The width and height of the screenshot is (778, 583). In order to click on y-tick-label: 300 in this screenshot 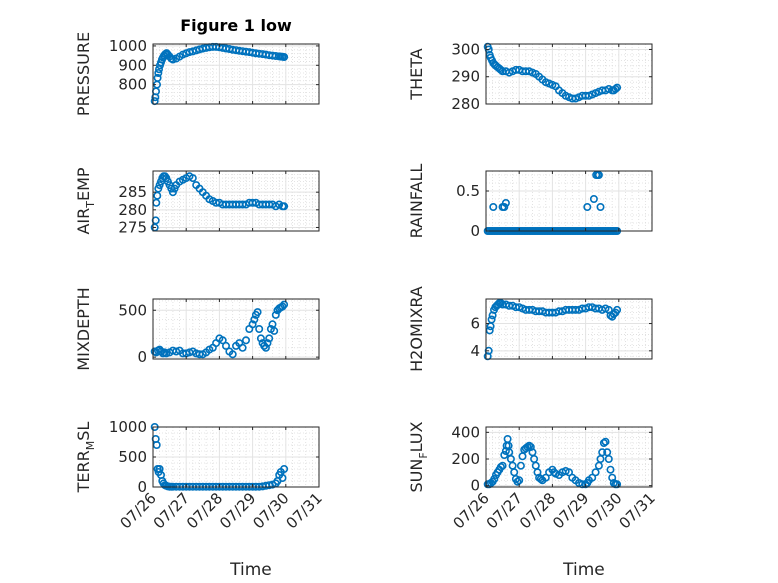, I will do `click(465, 49)`.